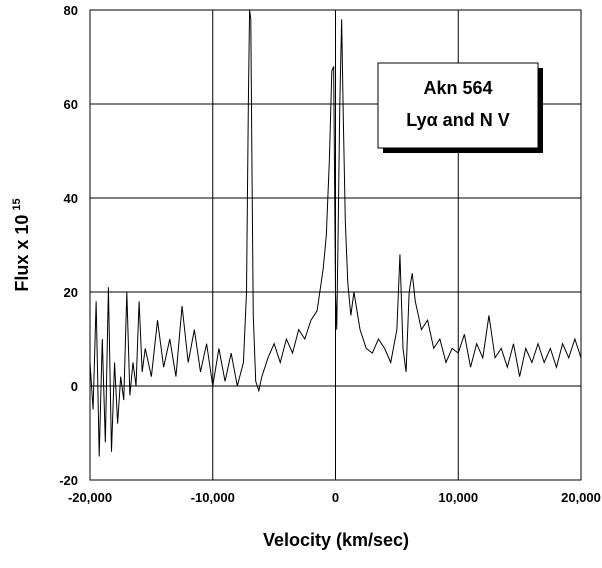  What do you see at coordinates (71, 104) in the screenshot?
I see `y-tick-label: 60` at bounding box center [71, 104].